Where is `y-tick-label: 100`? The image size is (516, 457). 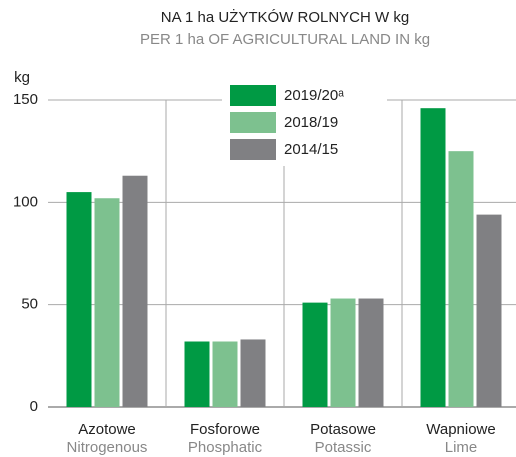 y-tick-label: 100 is located at coordinates (25, 201).